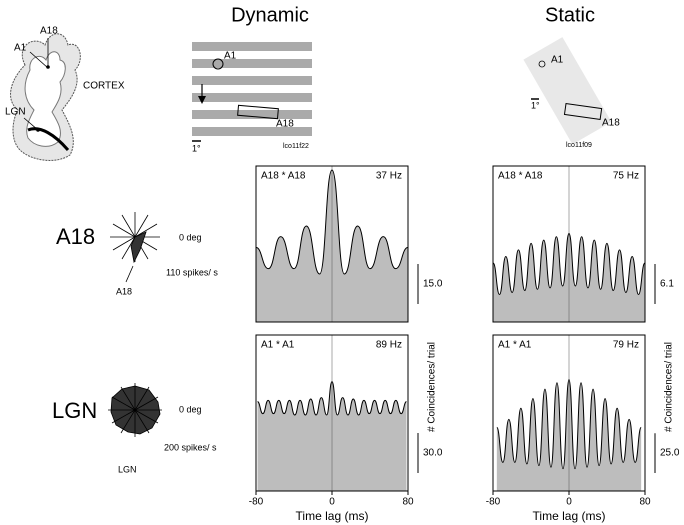 The height and width of the screenshot is (525, 684). I want to click on frequency-label: 89 Hz, so click(389, 345).